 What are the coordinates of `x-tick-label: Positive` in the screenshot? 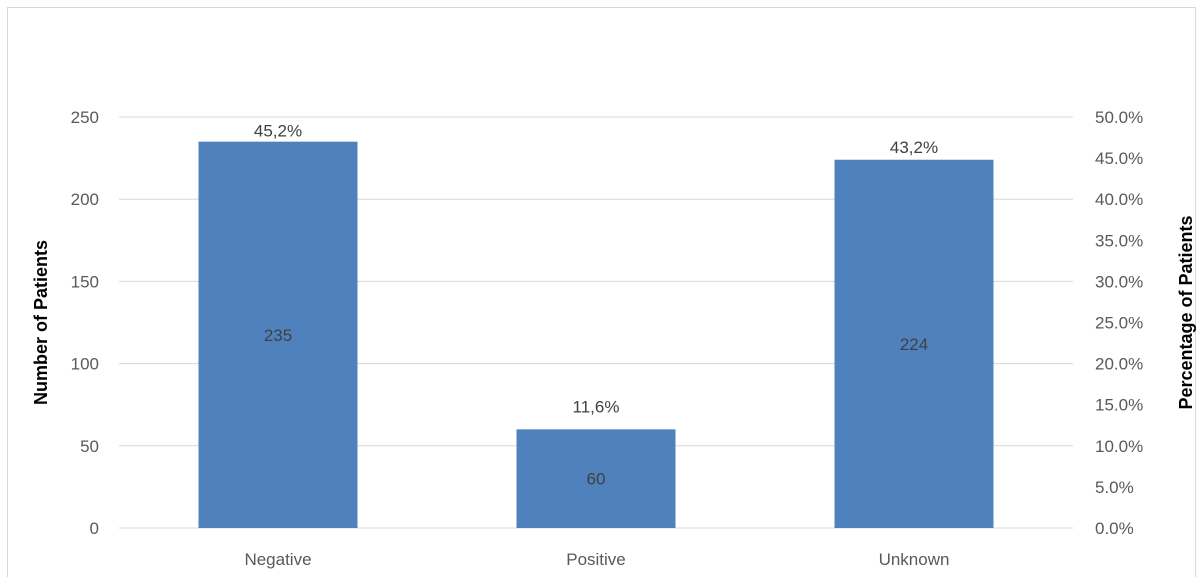 It's located at (596, 559).